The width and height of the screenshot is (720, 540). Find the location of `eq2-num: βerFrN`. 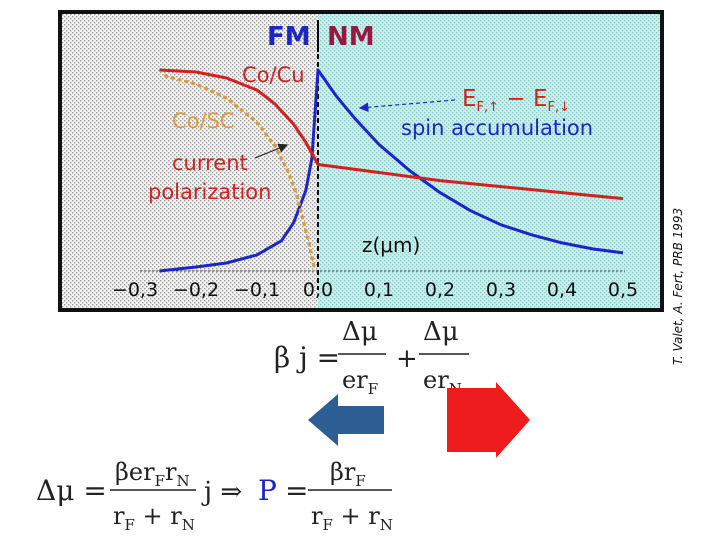

eq2-num: βerFrN is located at coordinates (152, 474).